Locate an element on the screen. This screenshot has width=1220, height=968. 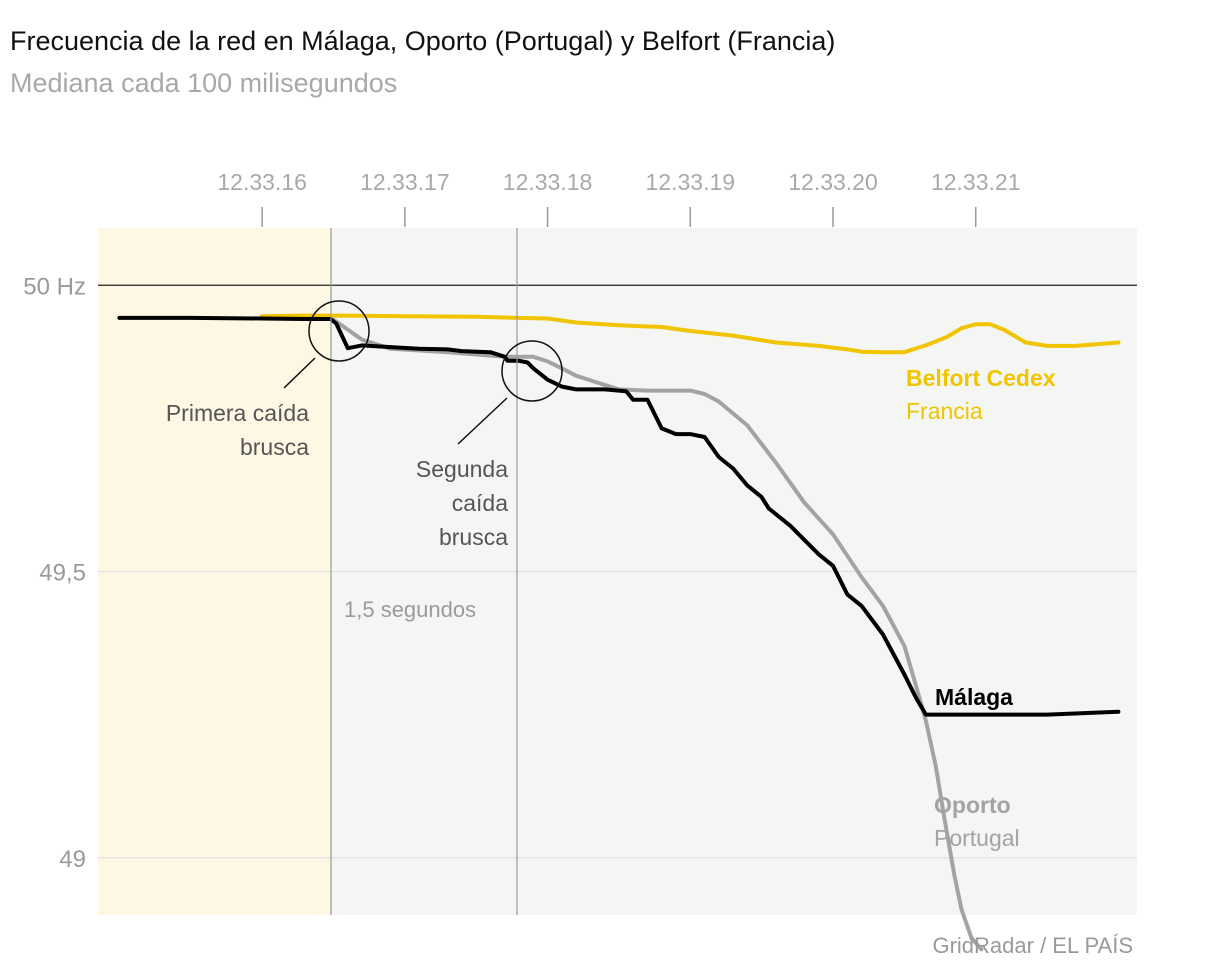
chart-series-labels: Málaga Oporto Portugal Belfort Cedex Francia is located at coordinates (981, 608).